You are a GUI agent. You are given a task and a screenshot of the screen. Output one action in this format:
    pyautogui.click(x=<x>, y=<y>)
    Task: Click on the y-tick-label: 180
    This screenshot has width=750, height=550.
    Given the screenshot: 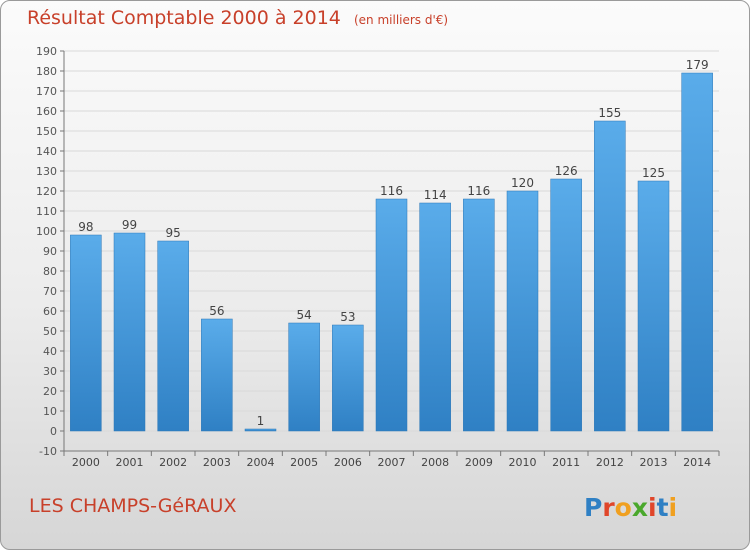 What is the action you would take?
    pyautogui.click(x=46, y=71)
    